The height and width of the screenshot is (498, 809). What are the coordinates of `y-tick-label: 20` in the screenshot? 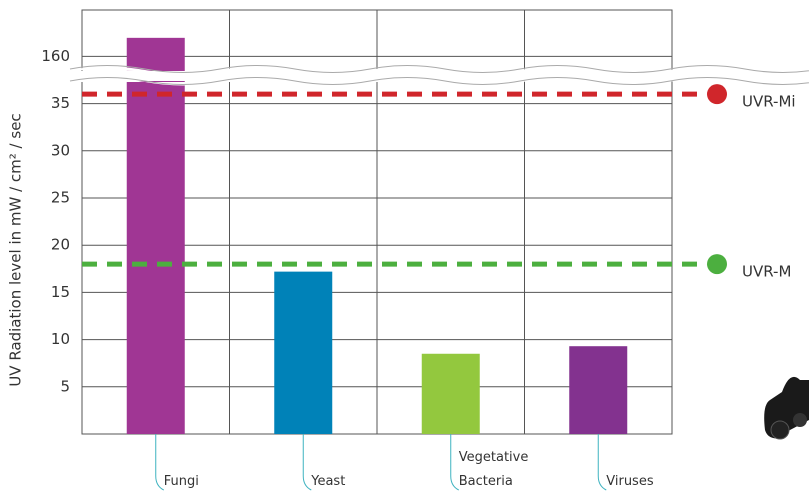 It's located at (60, 245).